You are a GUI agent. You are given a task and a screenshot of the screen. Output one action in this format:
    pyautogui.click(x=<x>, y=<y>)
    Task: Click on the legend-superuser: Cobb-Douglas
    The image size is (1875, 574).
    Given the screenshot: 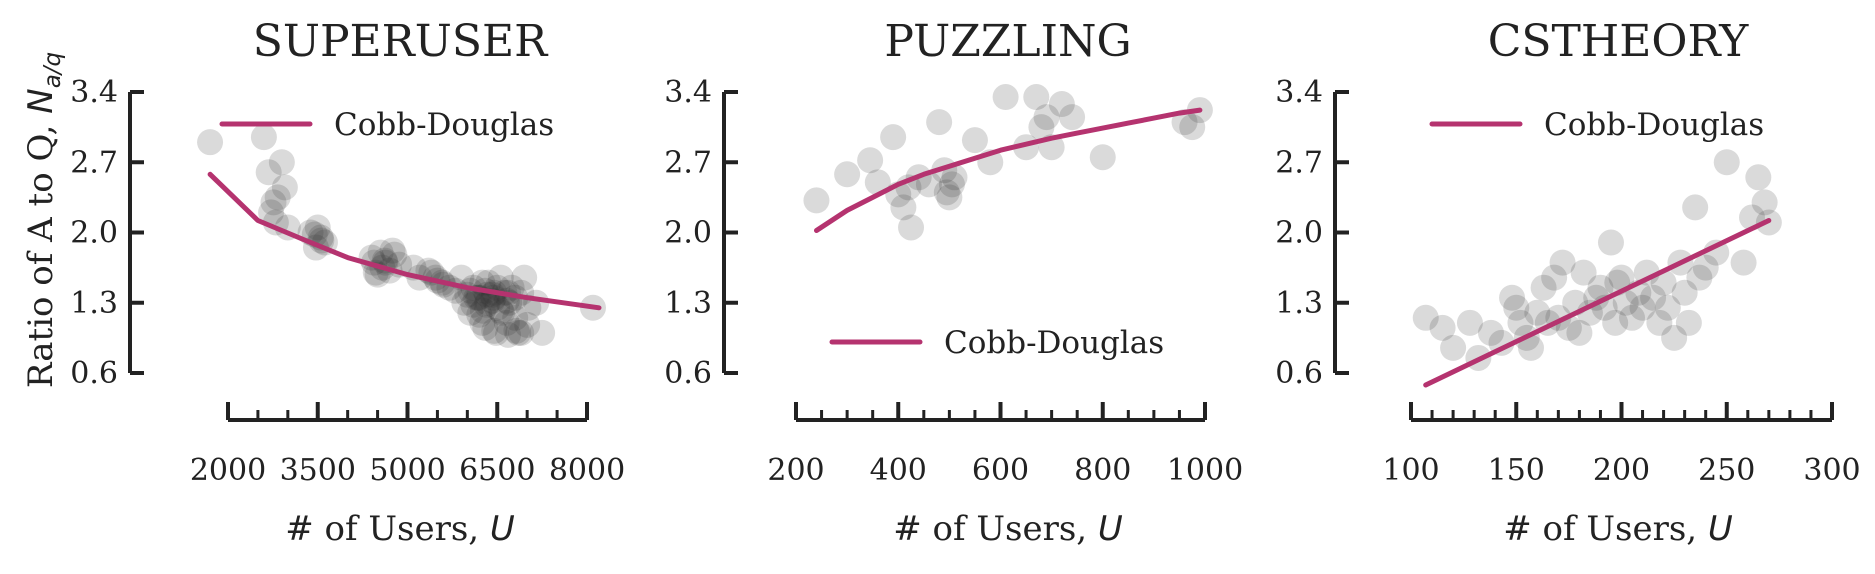 What is the action you would take?
    pyautogui.click(x=386, y=125)
    